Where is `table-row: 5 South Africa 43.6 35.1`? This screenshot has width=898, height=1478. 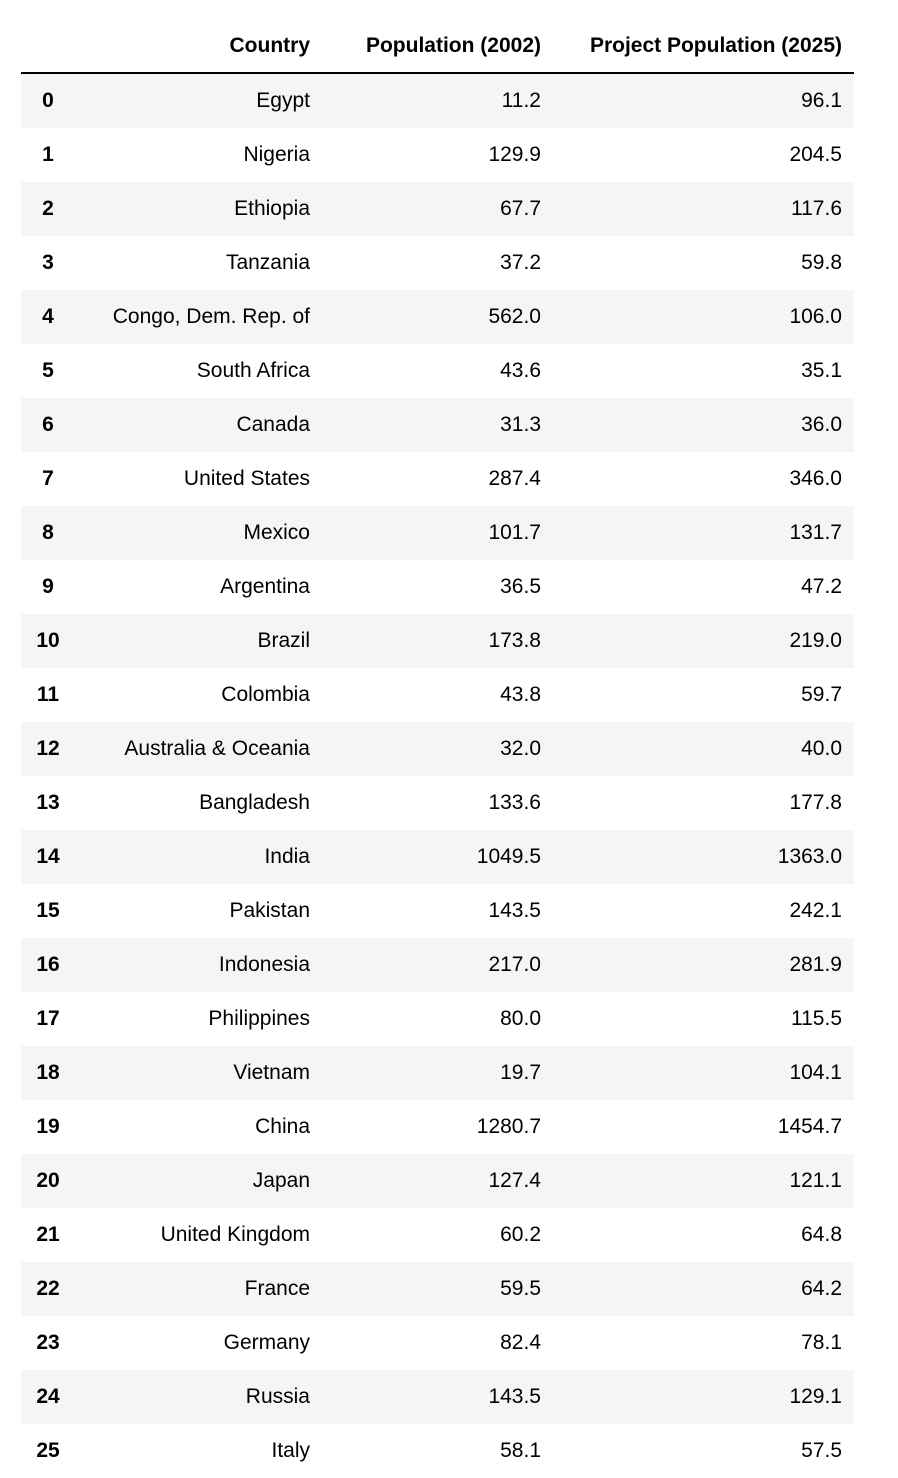
table-row: 5 South Africa 43.6 35.1 is located at coordinates (437, 371).